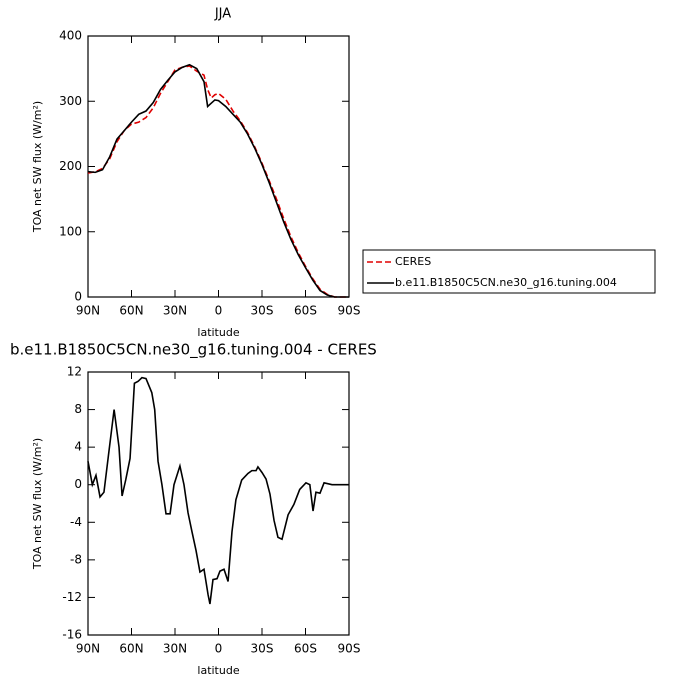 Image resolution: width=685 pixels, height=685 pixels. I want to click on y-tick-label: 300, so click(70, 101).